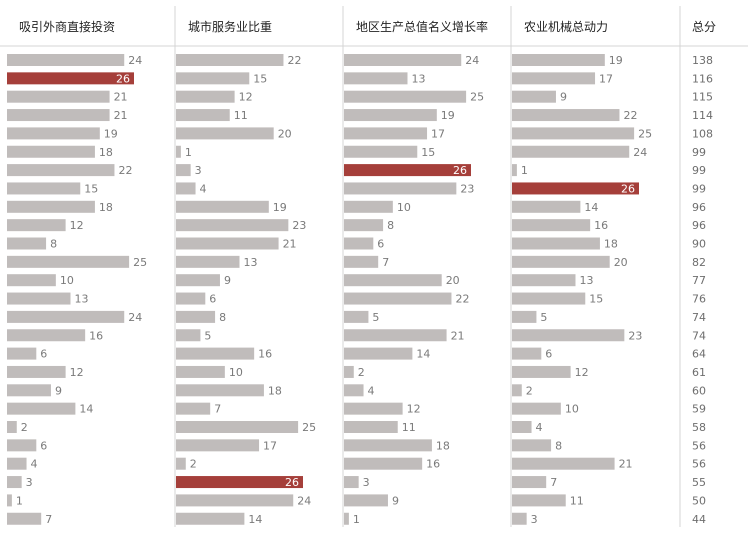  I want to click on value-label: 16, so click(433, 464).